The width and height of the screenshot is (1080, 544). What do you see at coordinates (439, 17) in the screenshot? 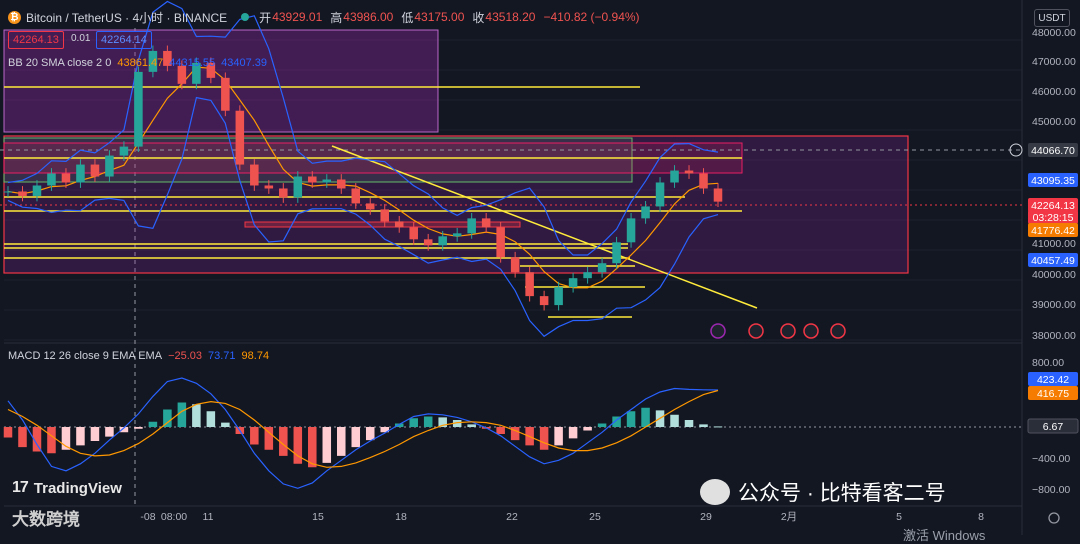
I see `low-value: 43175.00` at bounding box center [439, 17].